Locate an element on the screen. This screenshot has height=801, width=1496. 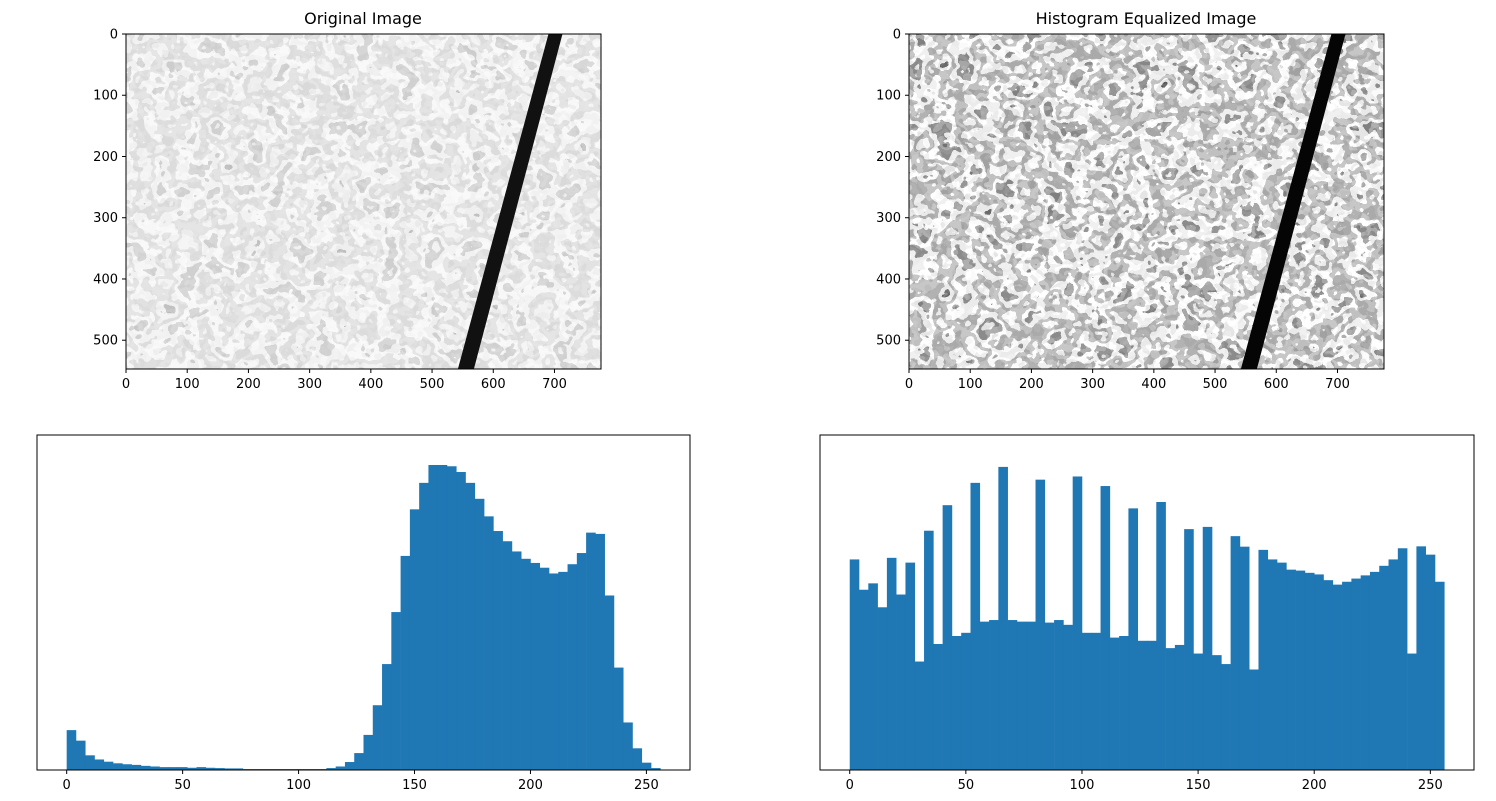
equalized-image-texture is located at coordinates (1146, 201).